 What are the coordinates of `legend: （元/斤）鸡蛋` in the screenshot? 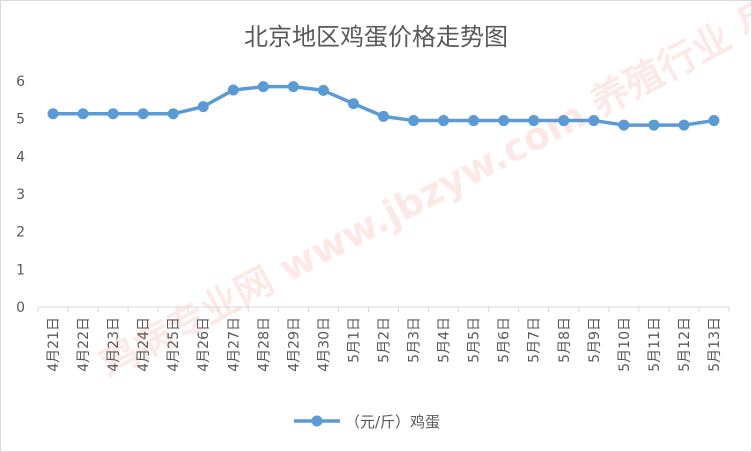 It's located at (367, 422).